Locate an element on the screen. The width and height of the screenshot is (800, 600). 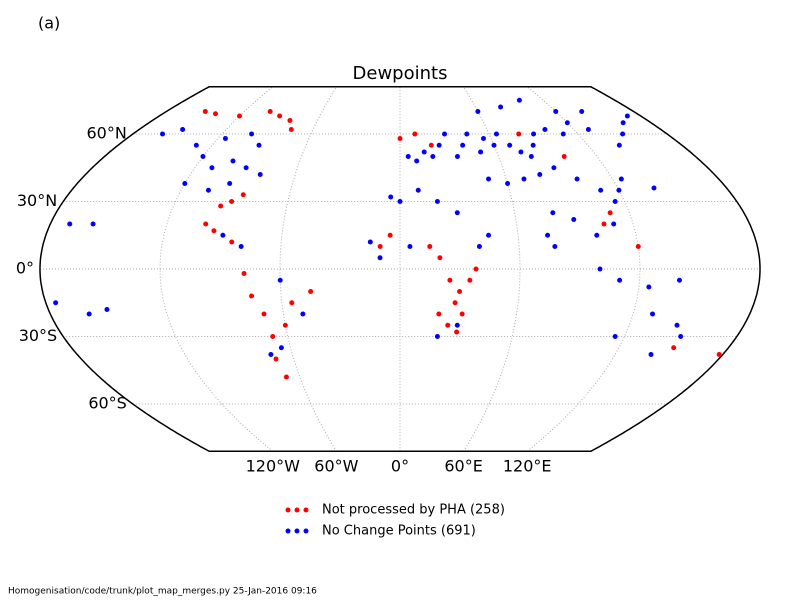
lat-label: 0° is located at coordinates (25, 268).